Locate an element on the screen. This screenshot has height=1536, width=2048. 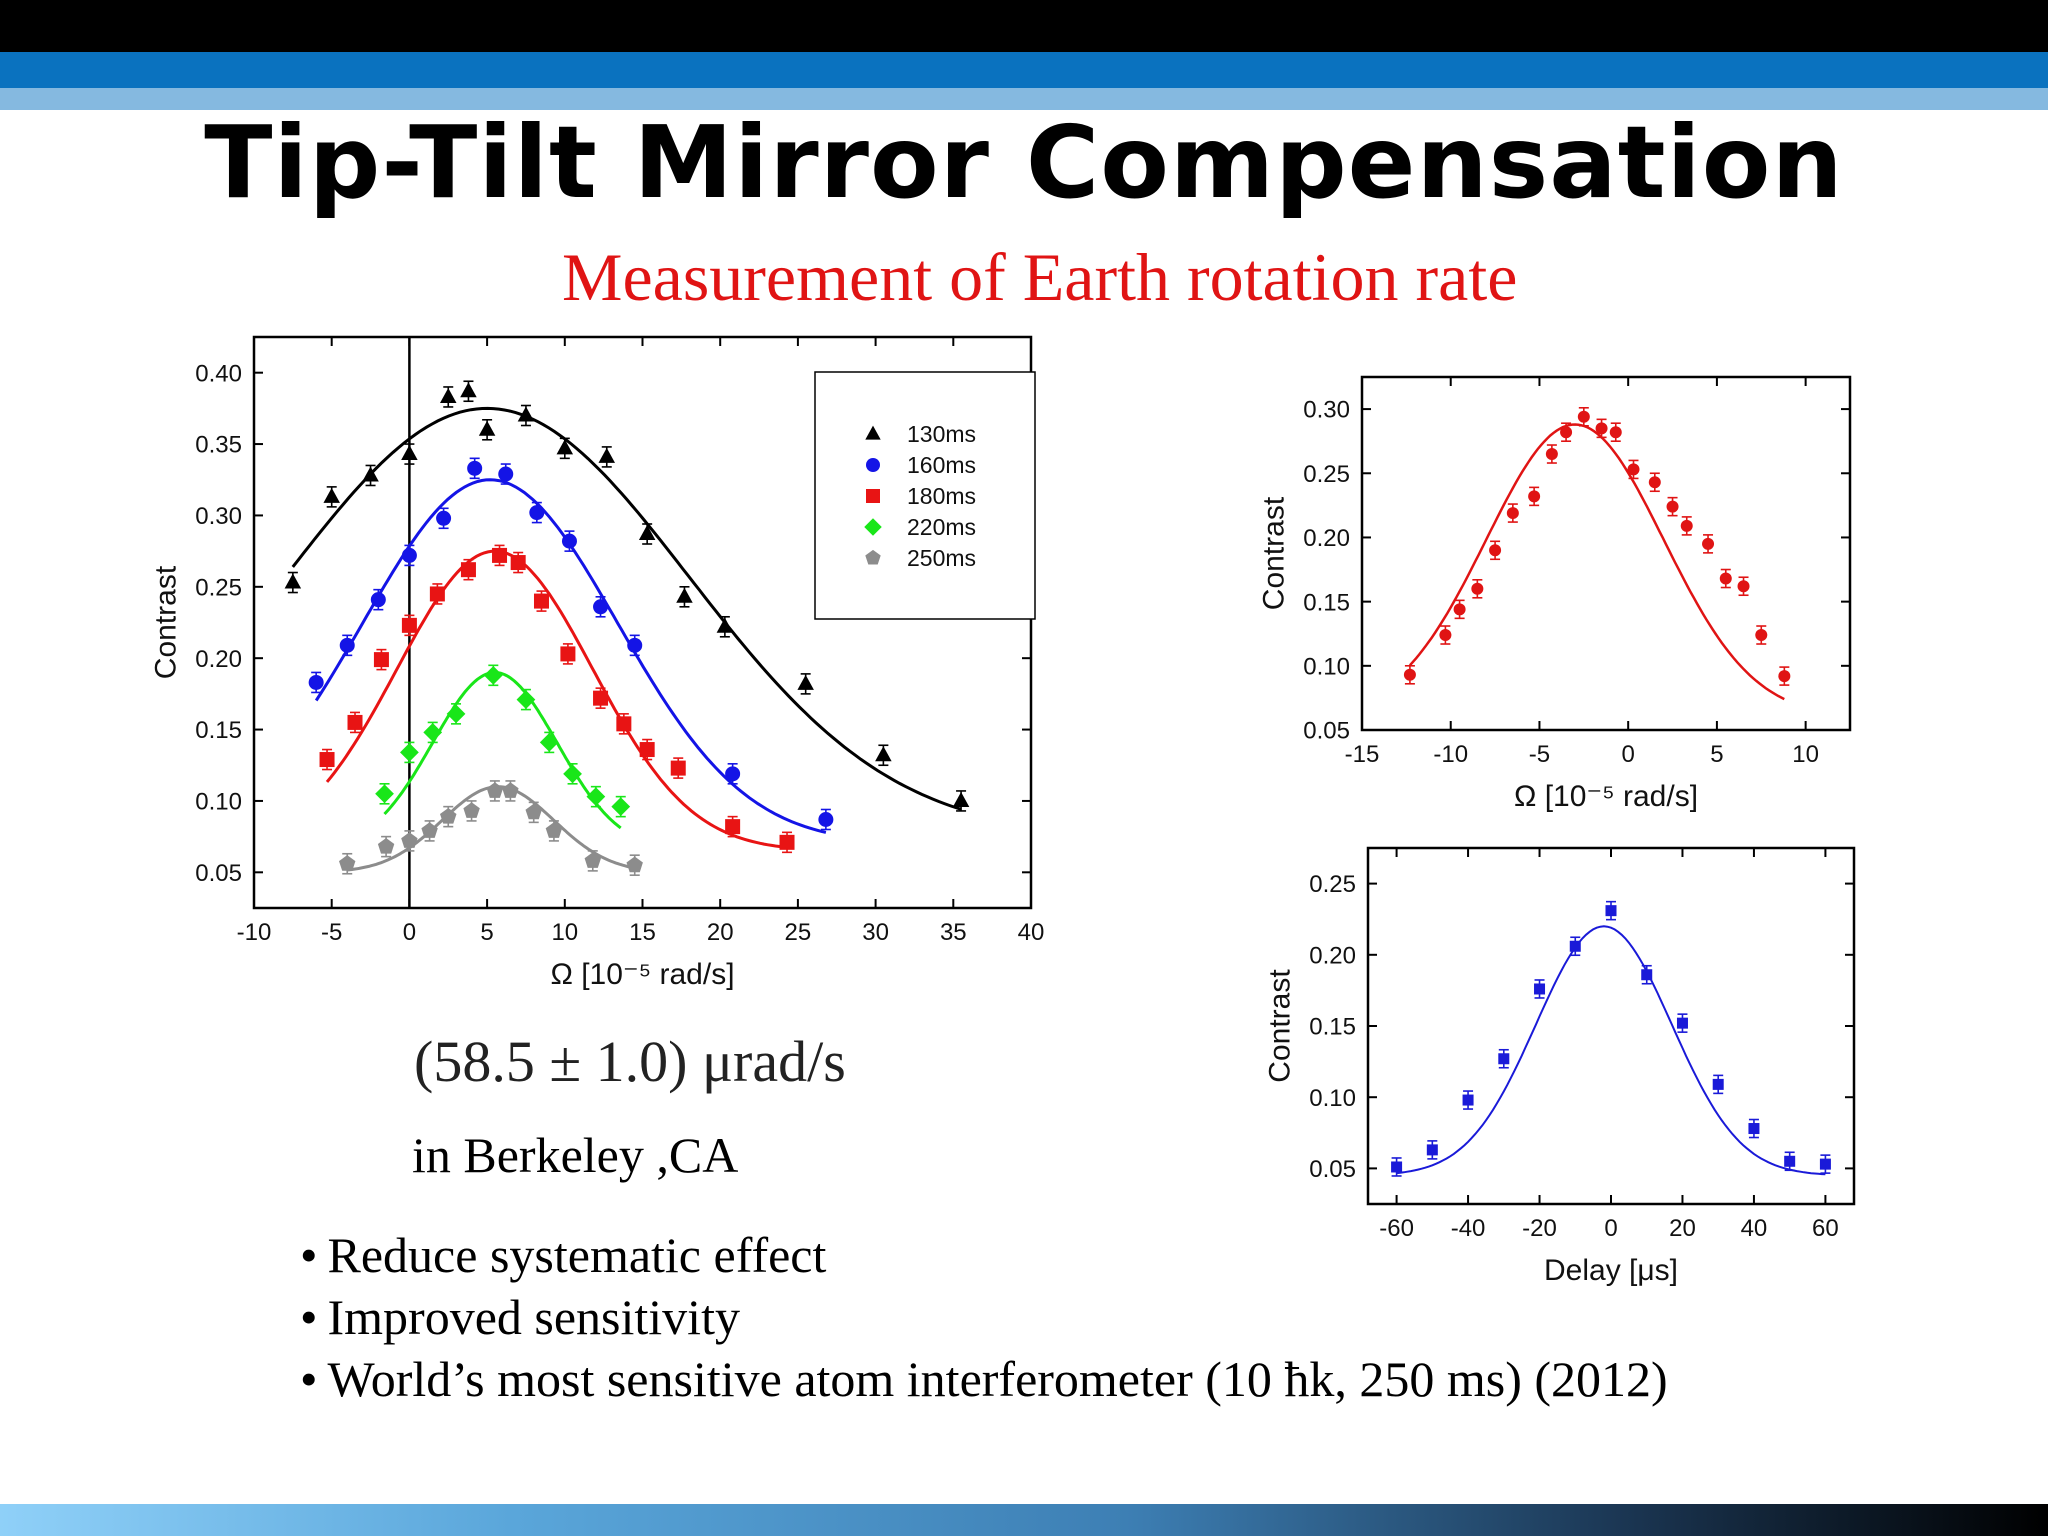
x-tick-label: 30 is located at coordinates (875, 932).